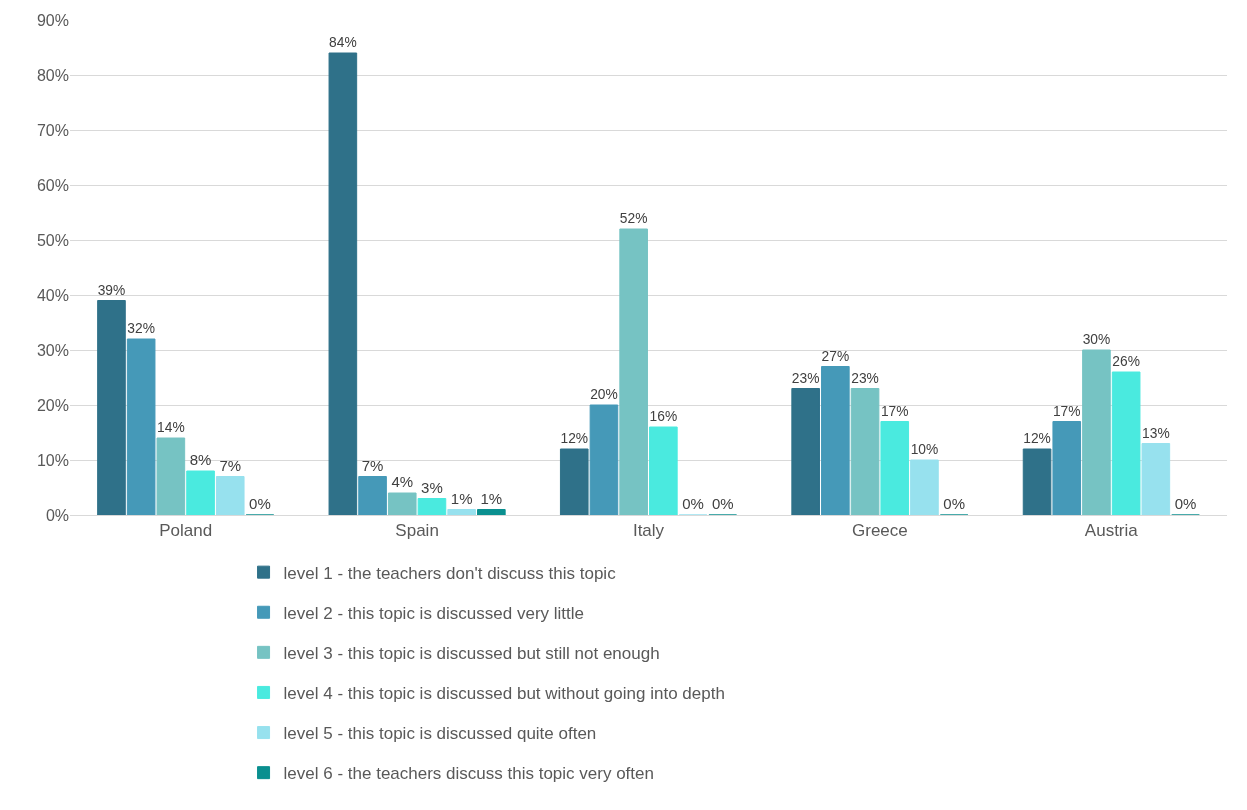 The image size is (1247, 810). What do you see at coordinates (52, 405) in the screenshot?
I see `y-tick-label: 20%` at bounding box center [52, 405].